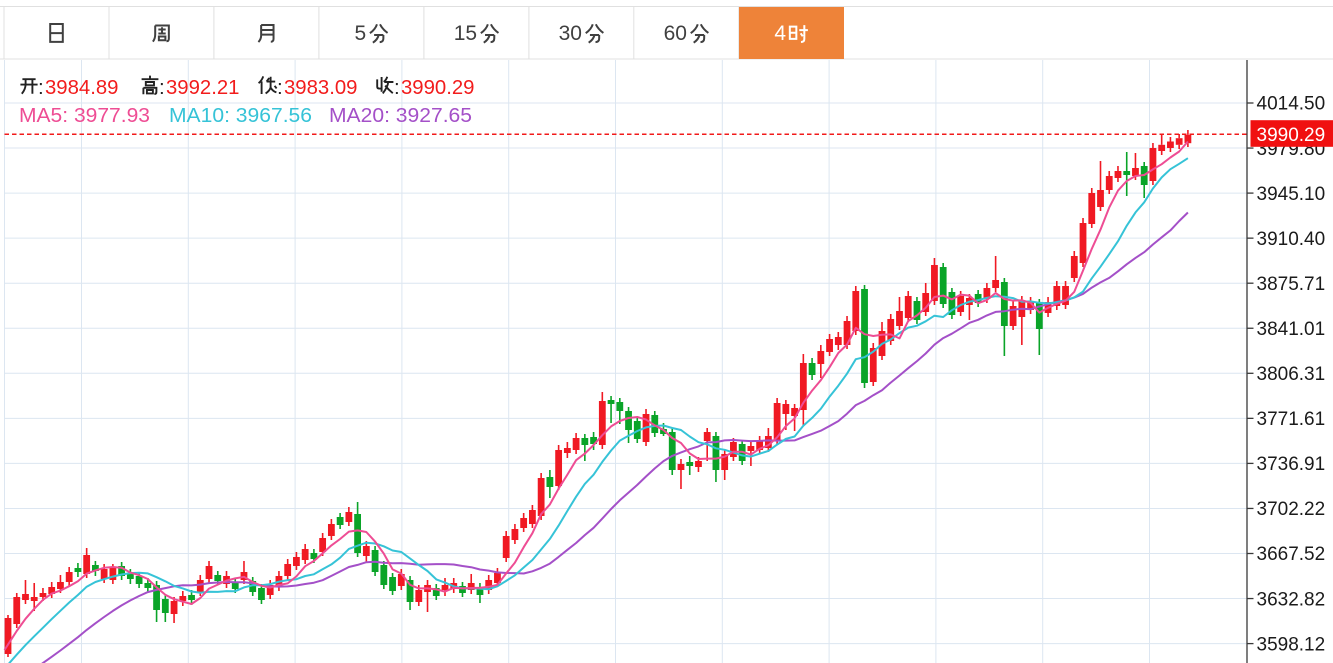  I want to click on svg-text: 3984.89, so click(82, 87).